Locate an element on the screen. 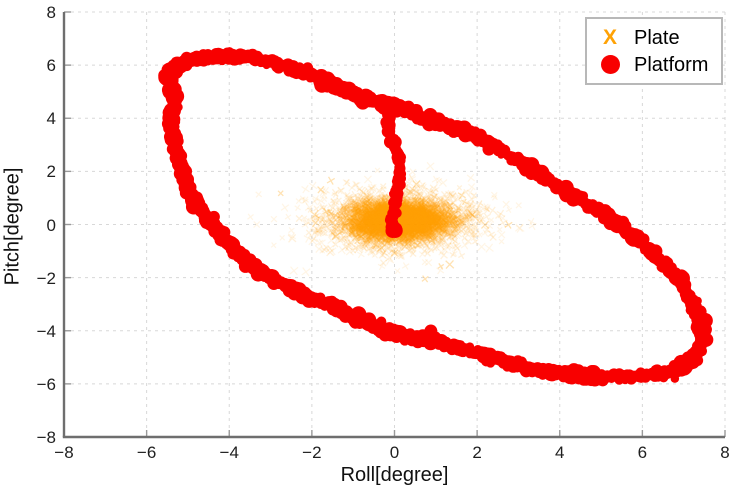 The image size is (733, 494). x-tick-label: −2 is located at coordinates (312, 452).